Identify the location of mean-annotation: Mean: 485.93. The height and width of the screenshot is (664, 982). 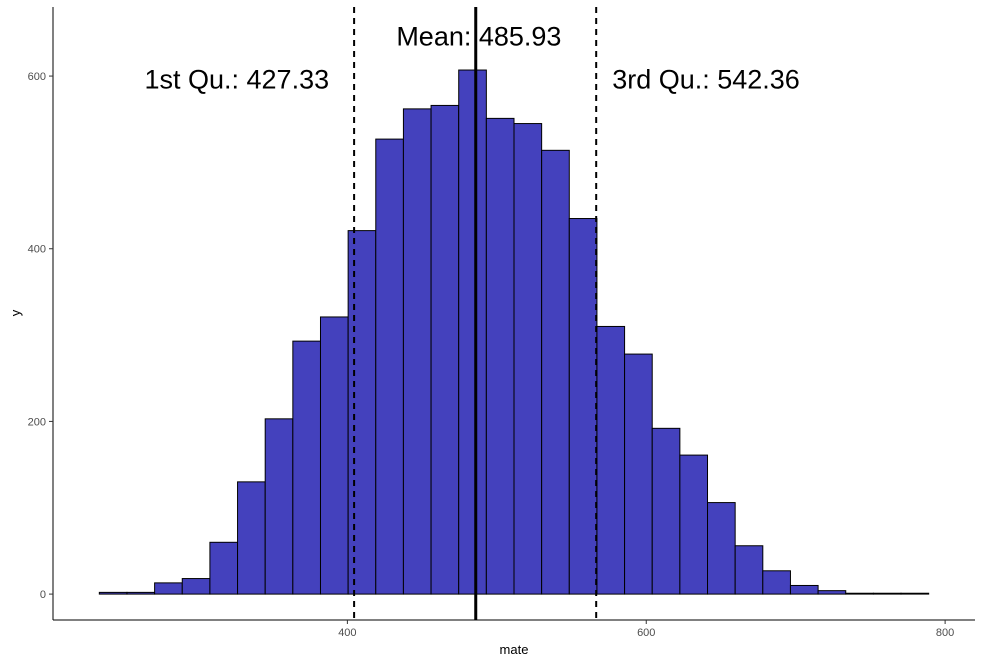
(478, 36).